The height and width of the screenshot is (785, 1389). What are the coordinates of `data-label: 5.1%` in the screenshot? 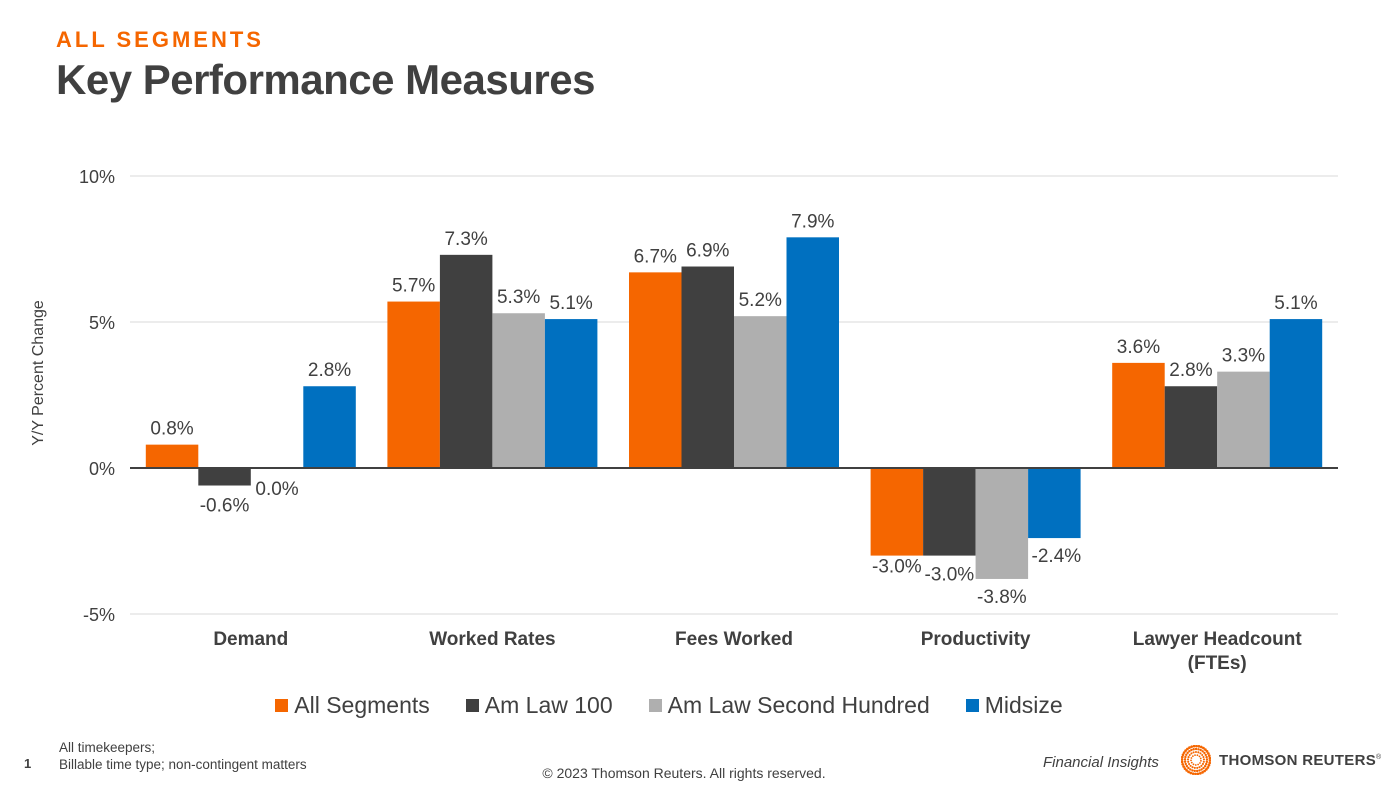 It's located at (1295, 303).